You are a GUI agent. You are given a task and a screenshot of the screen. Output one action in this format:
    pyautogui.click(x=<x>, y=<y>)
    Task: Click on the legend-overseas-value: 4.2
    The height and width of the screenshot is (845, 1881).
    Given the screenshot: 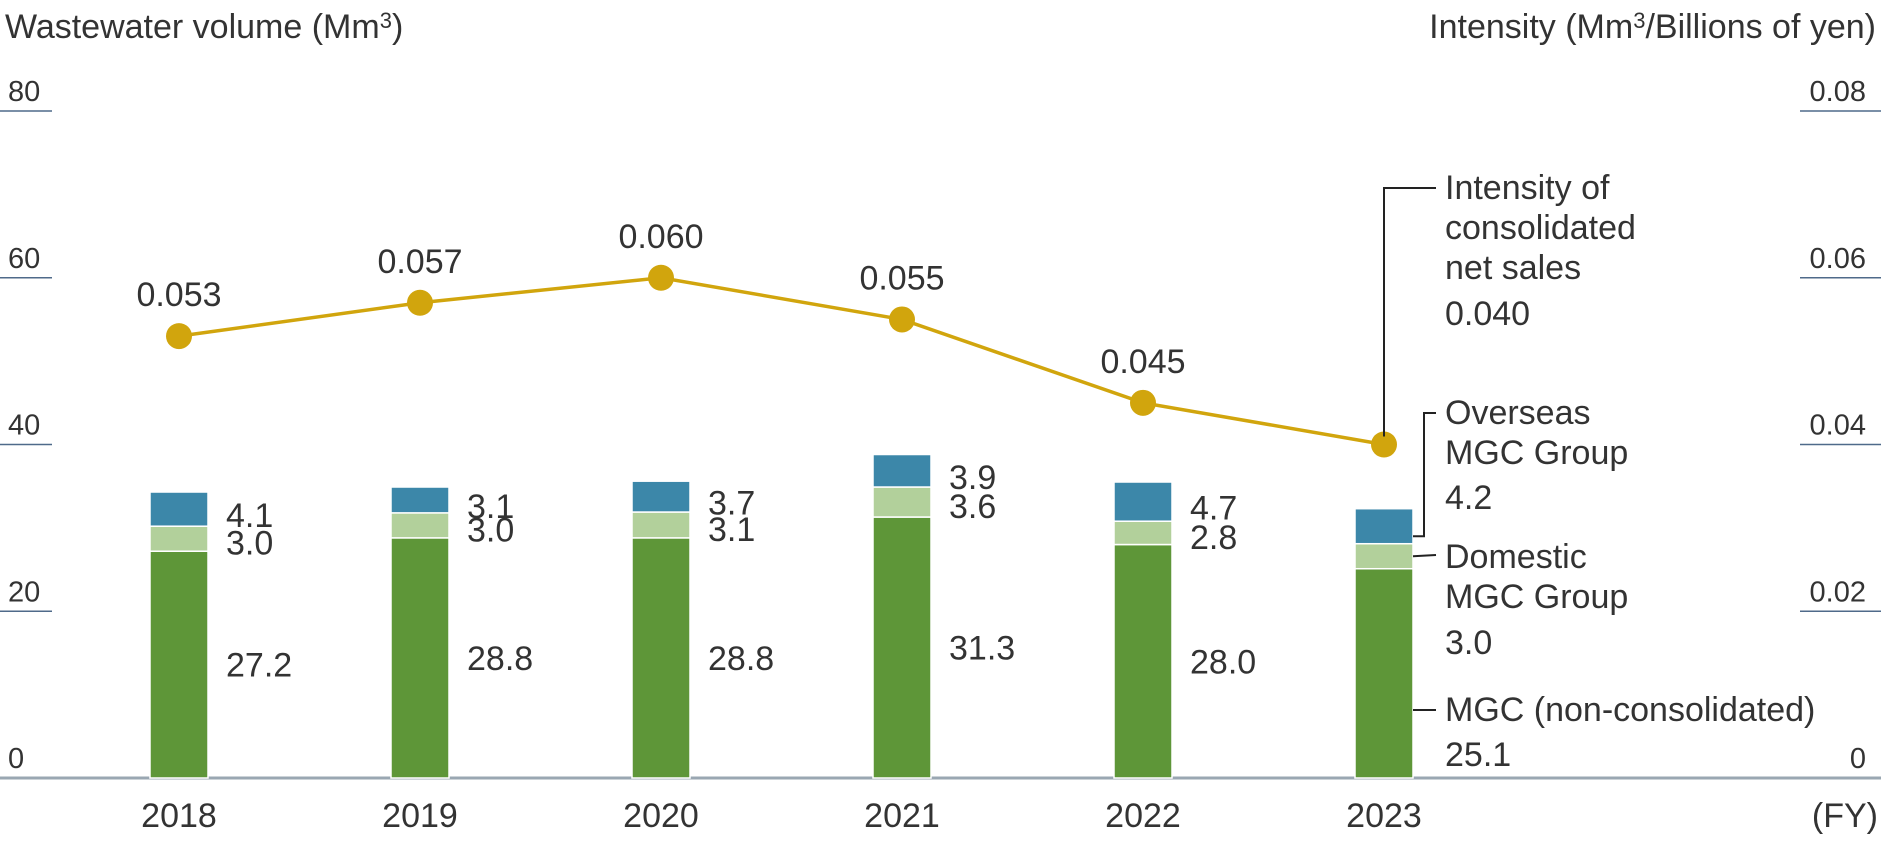 What is the action you would take?
    pyautogui.click(x=1468, y=498)
    